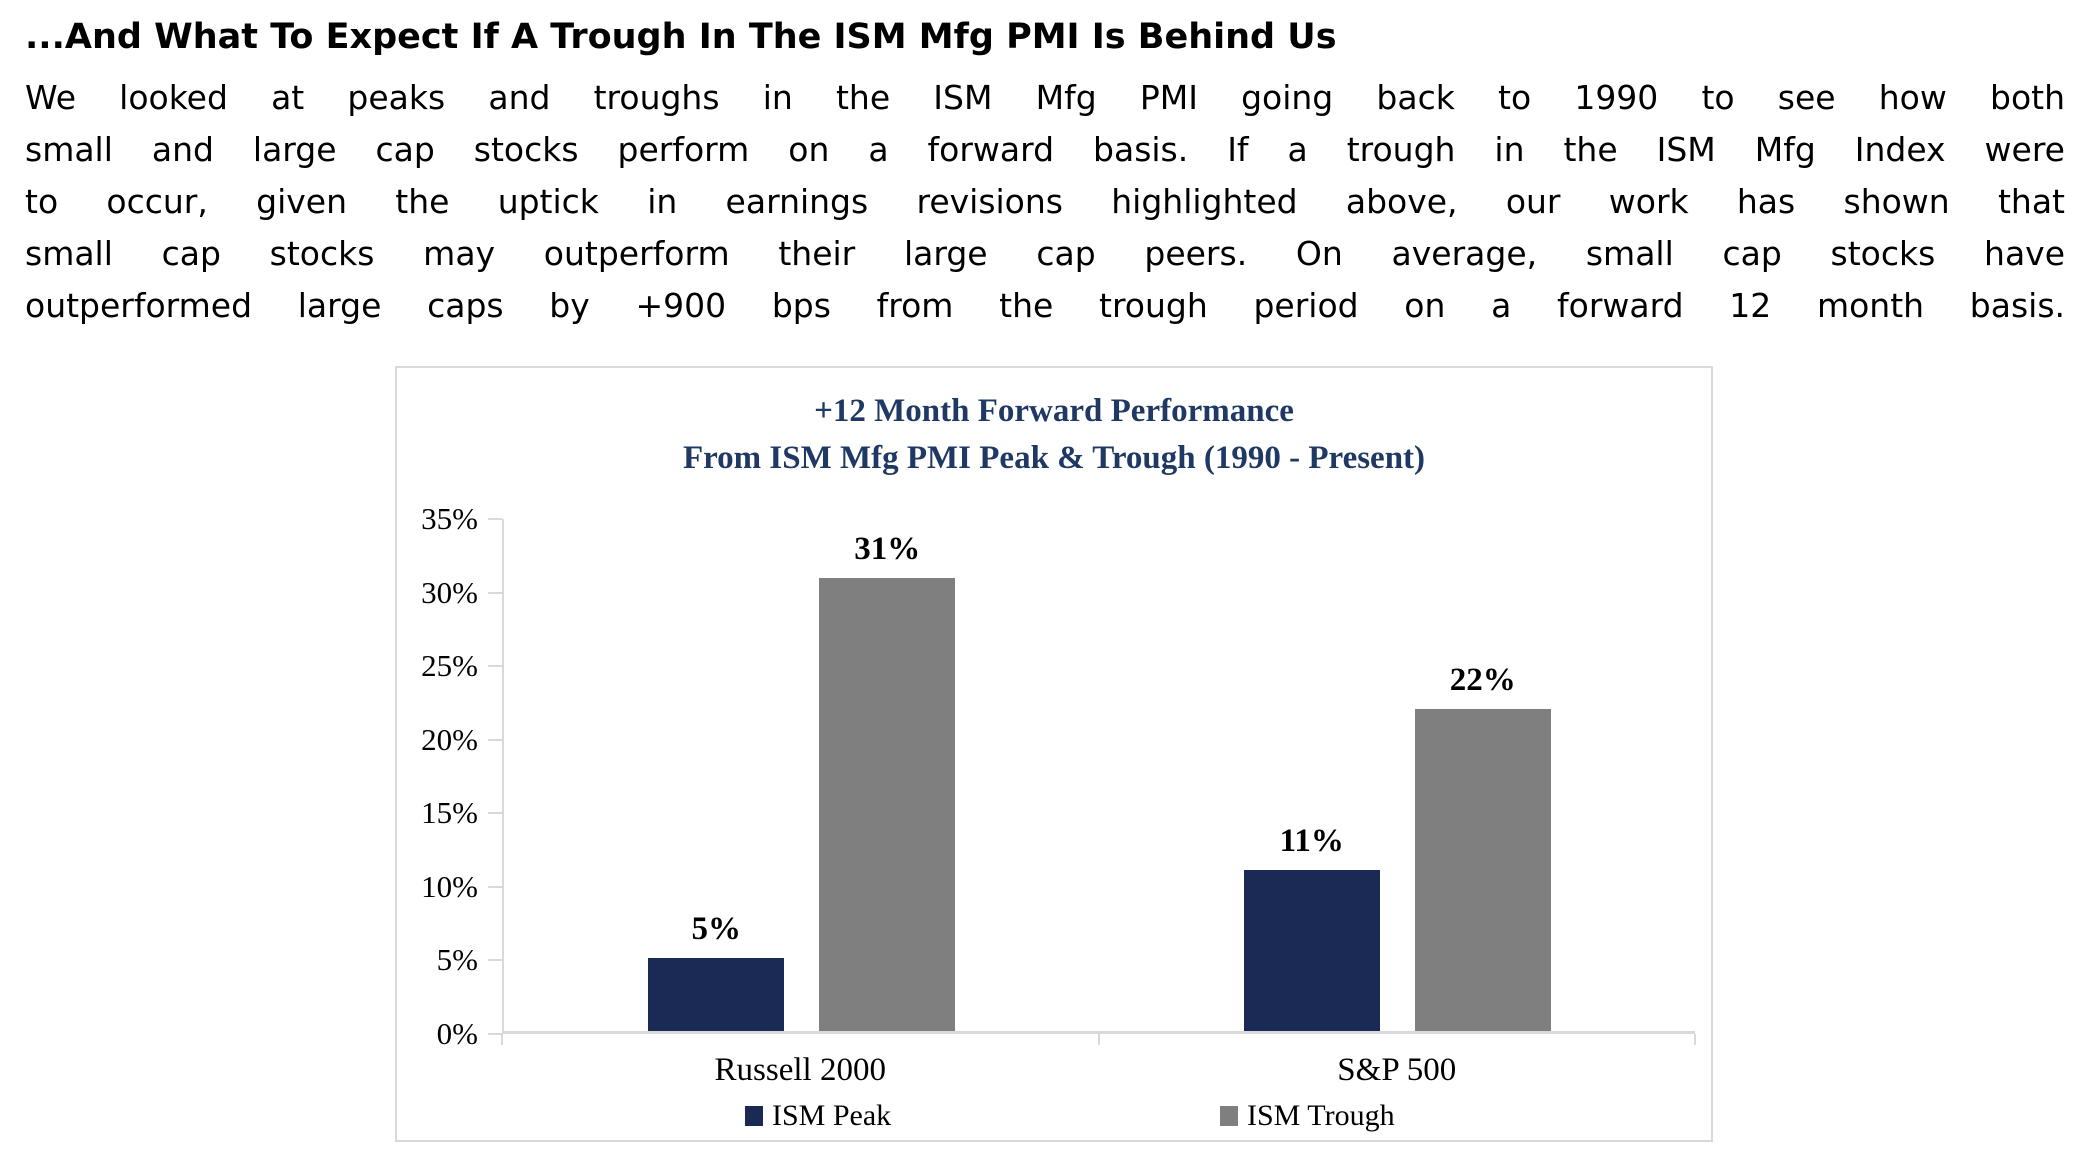 The width and height of the screenshot is (2090, 1161). What do you see at coordinates (1098, 1070) in the screenshot?
I see `category-axis-labels: Russell 2000 S&P 500` at bounding box center [1098, 1070].